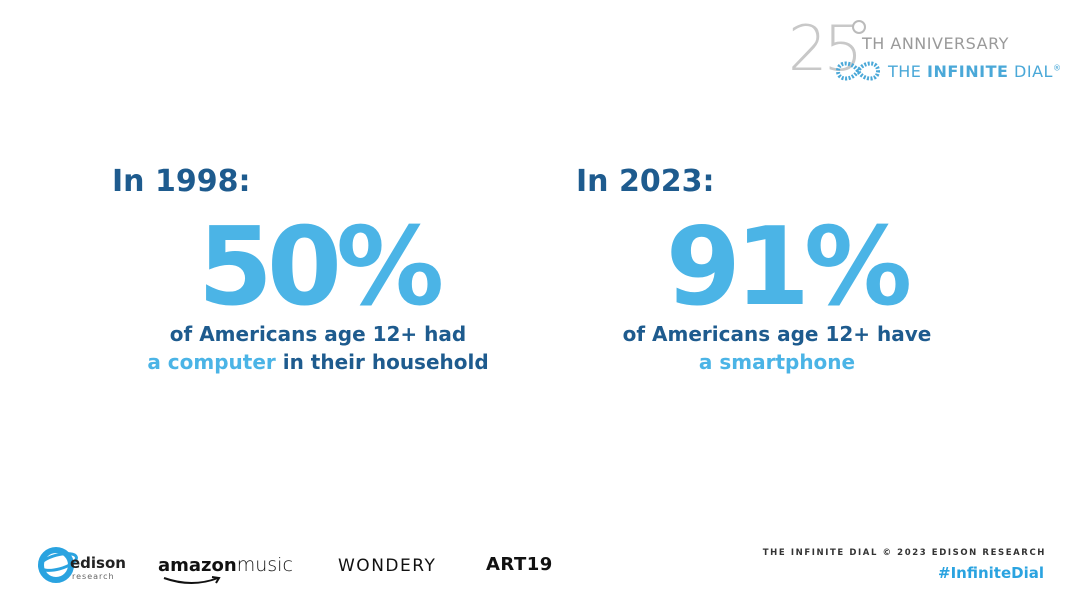 This screenshot has width=1080, height=608. What do you see at coordinates (789, 267) in the screenshot?
I see `right-stat: 91%` at bounding box center [789, 267].